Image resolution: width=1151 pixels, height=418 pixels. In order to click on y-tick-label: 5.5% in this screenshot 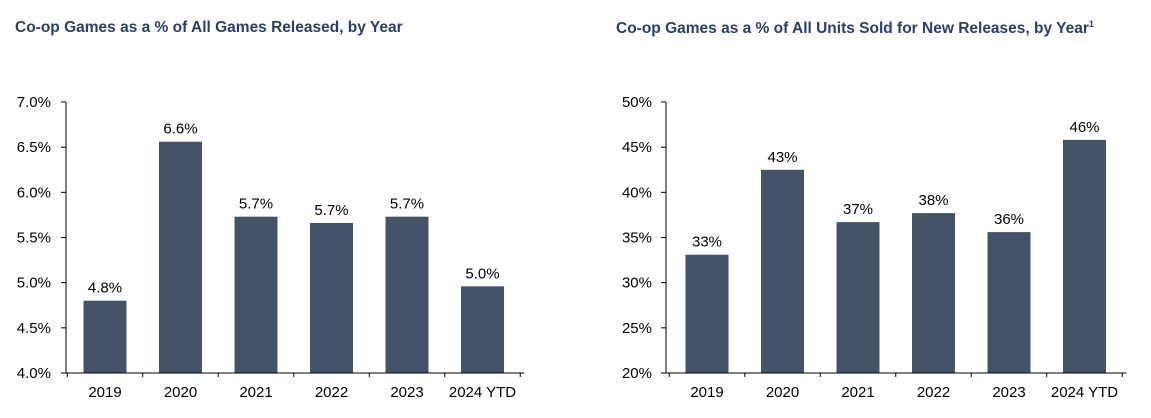, I will do `click(34, 238)`.